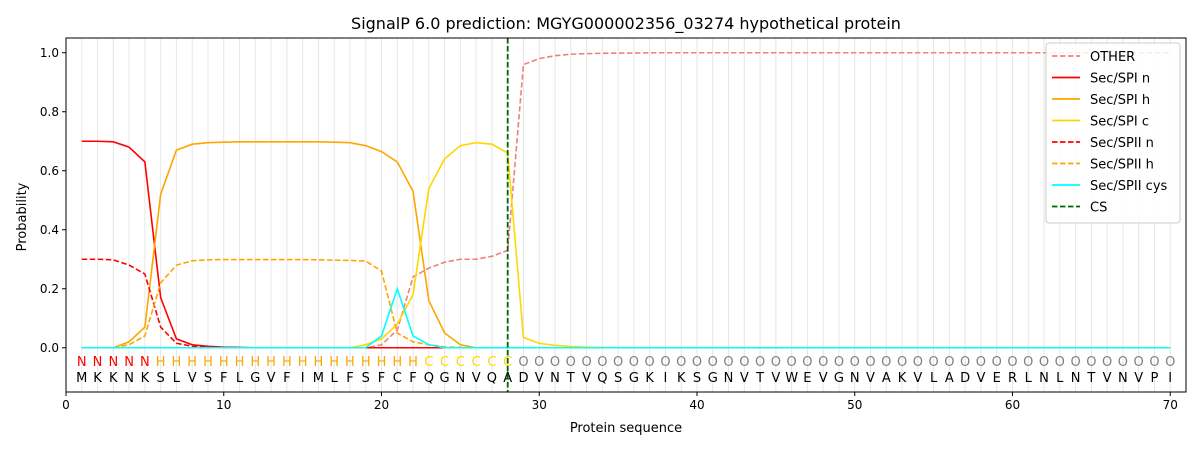 The image size is (1200, 450). Describe the element at coordinates (22, 216) in the screenshot. I see `y-axis-label: Probability` at that location.